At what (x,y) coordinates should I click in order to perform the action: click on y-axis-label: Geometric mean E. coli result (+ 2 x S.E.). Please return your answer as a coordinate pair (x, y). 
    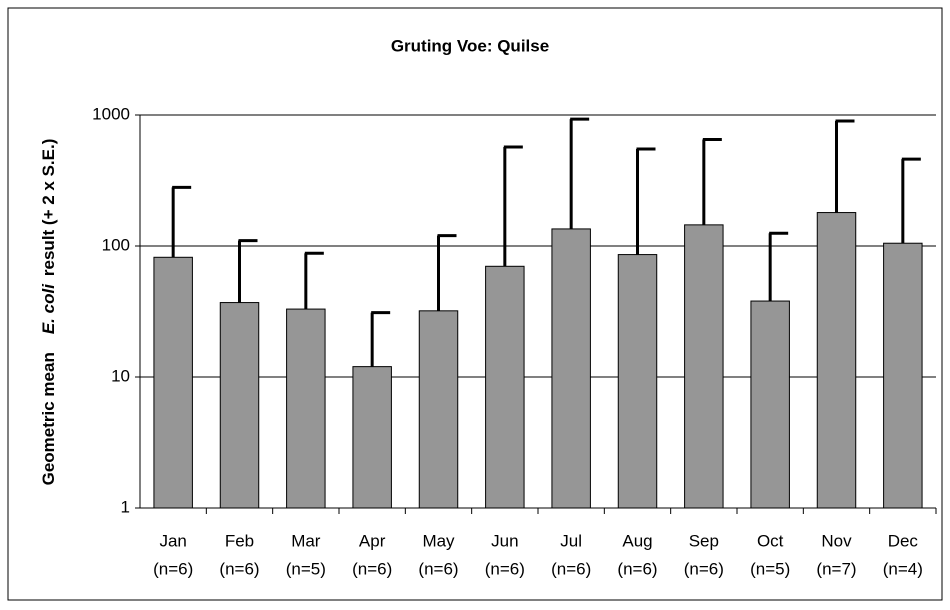
    Looking at the image, I should click on (48, 312).